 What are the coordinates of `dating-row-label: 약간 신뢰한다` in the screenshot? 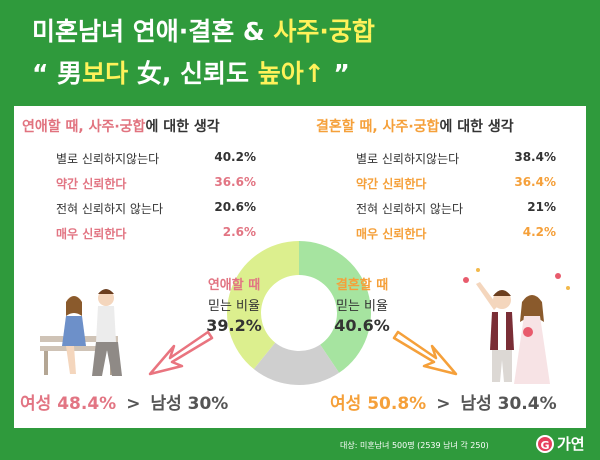 It's located at (91, 184).